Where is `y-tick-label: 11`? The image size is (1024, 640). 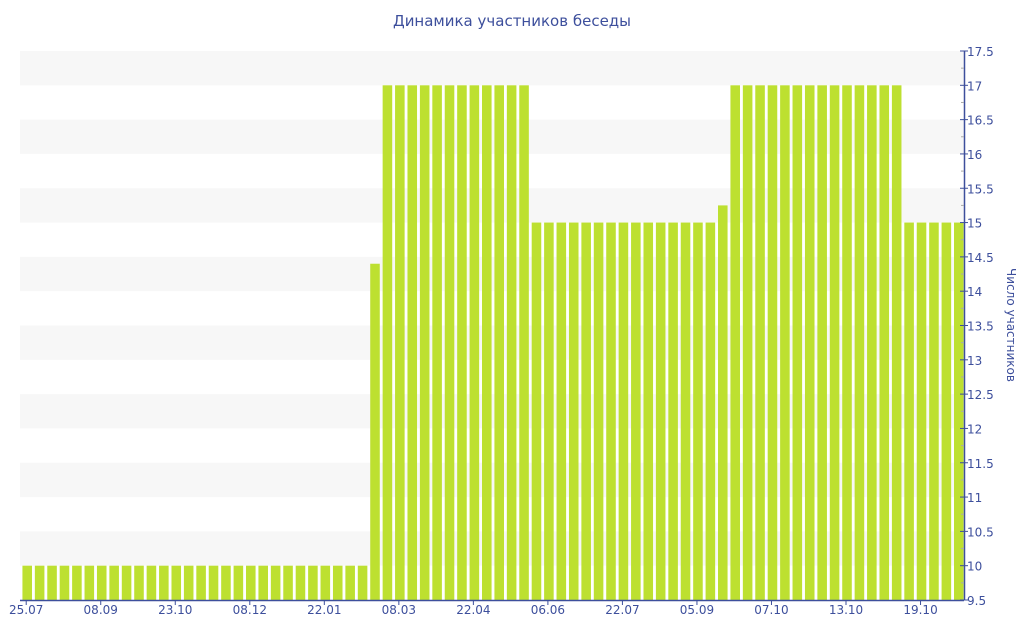
y-tick-label: 11 is located at coordinates (974, 498).